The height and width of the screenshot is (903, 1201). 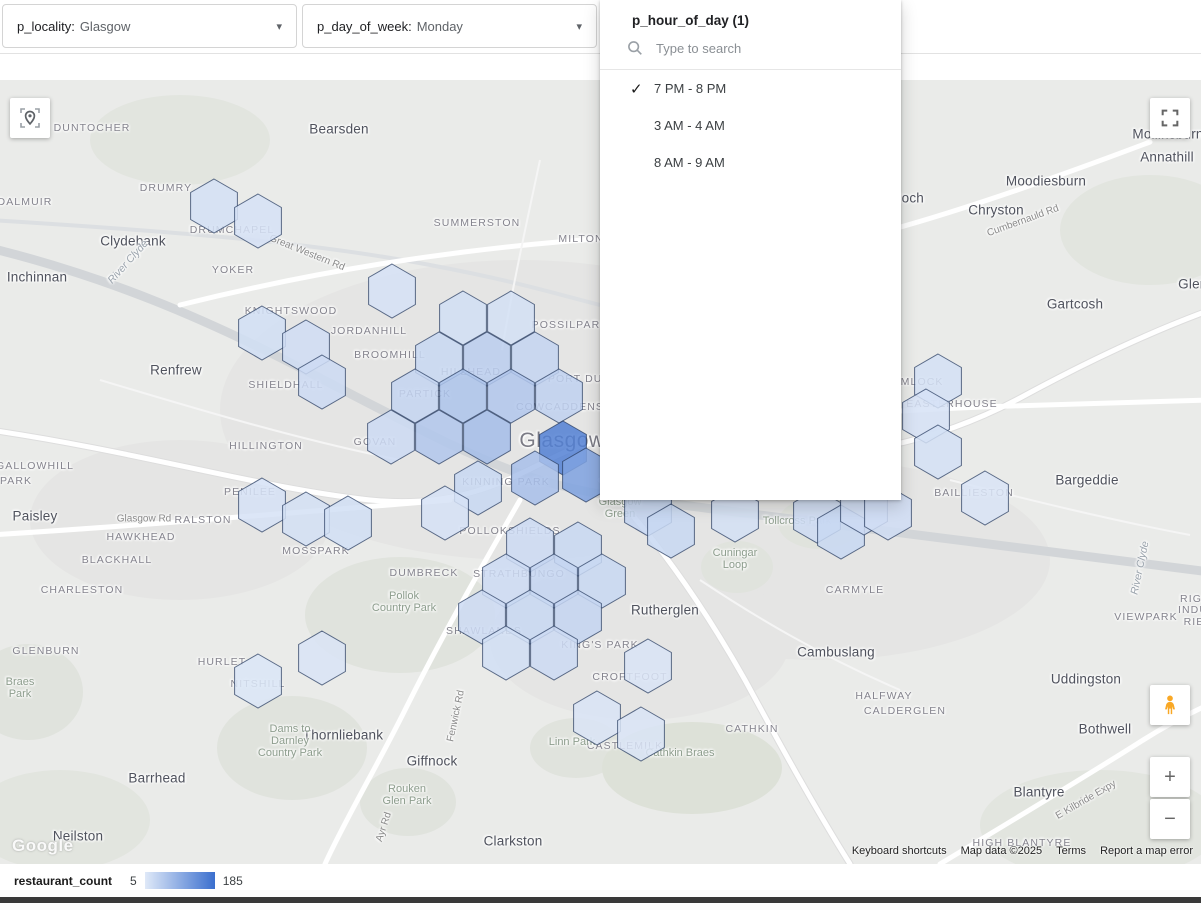 I want to click on option-label: 8 AM - 9 AM, so click(x=689, y=162).